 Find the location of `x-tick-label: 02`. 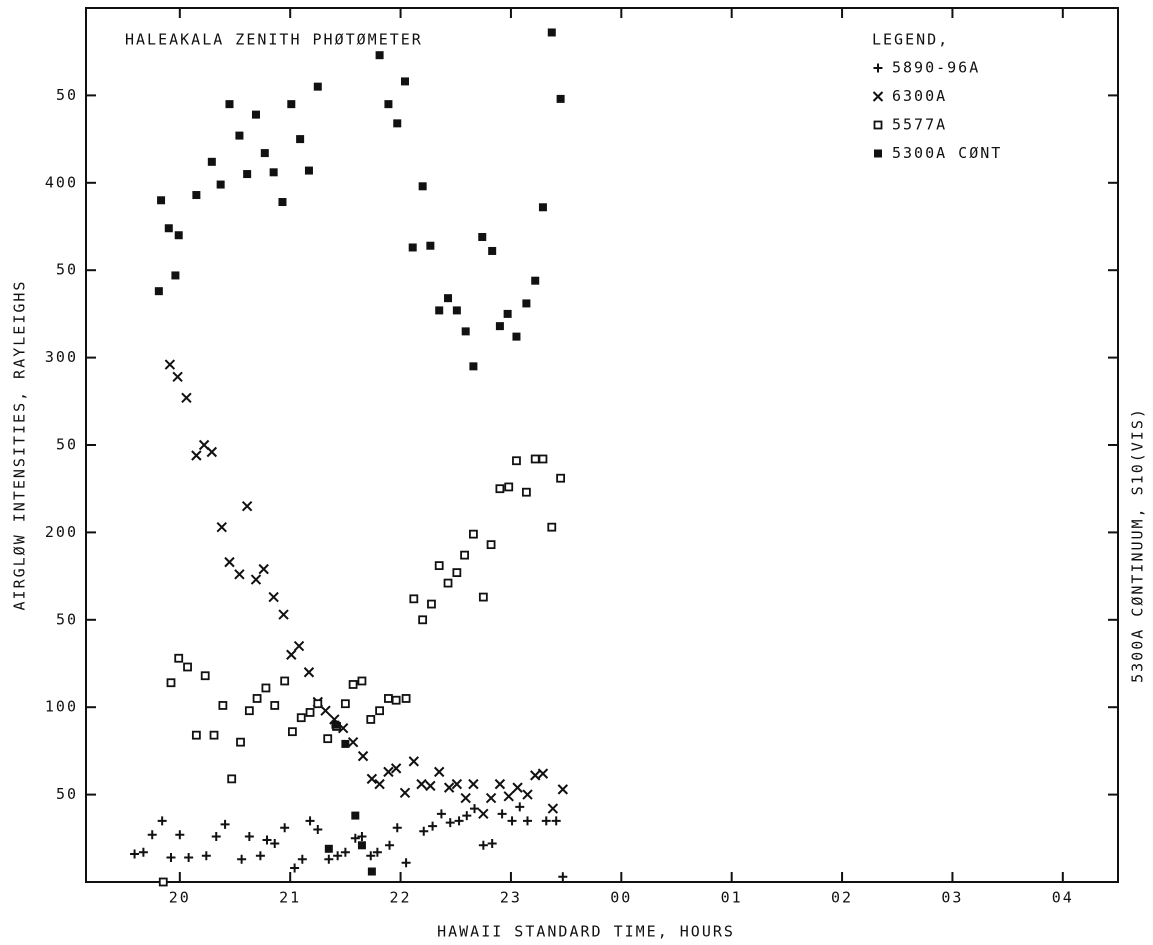

x-tick-label: 02 is located at coordinates (842, 898).